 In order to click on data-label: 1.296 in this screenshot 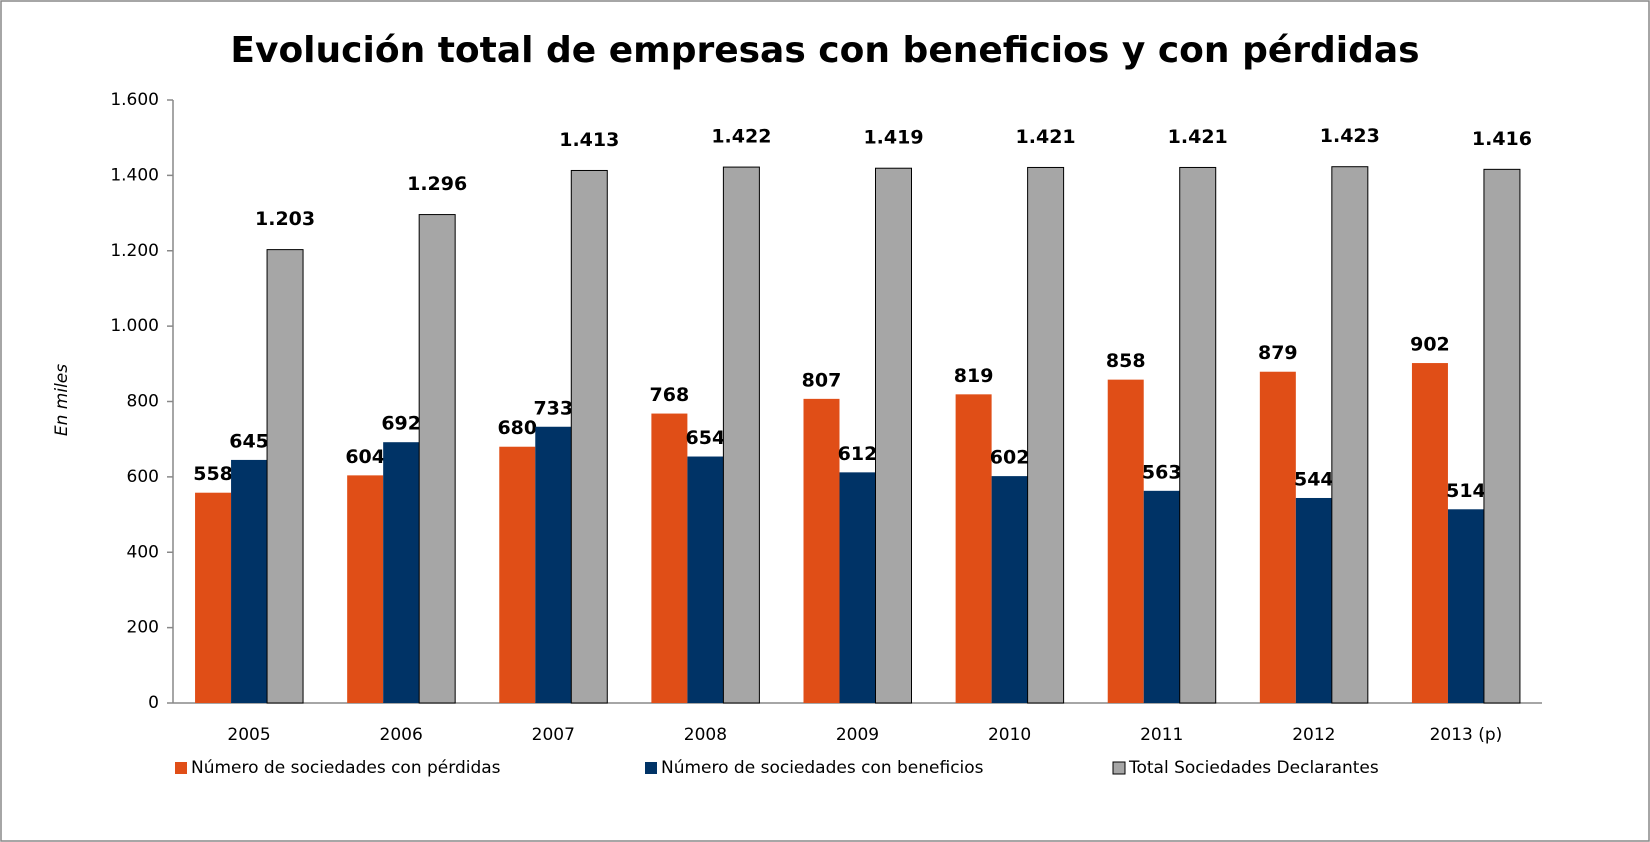, I will do `click(437, 184)`.